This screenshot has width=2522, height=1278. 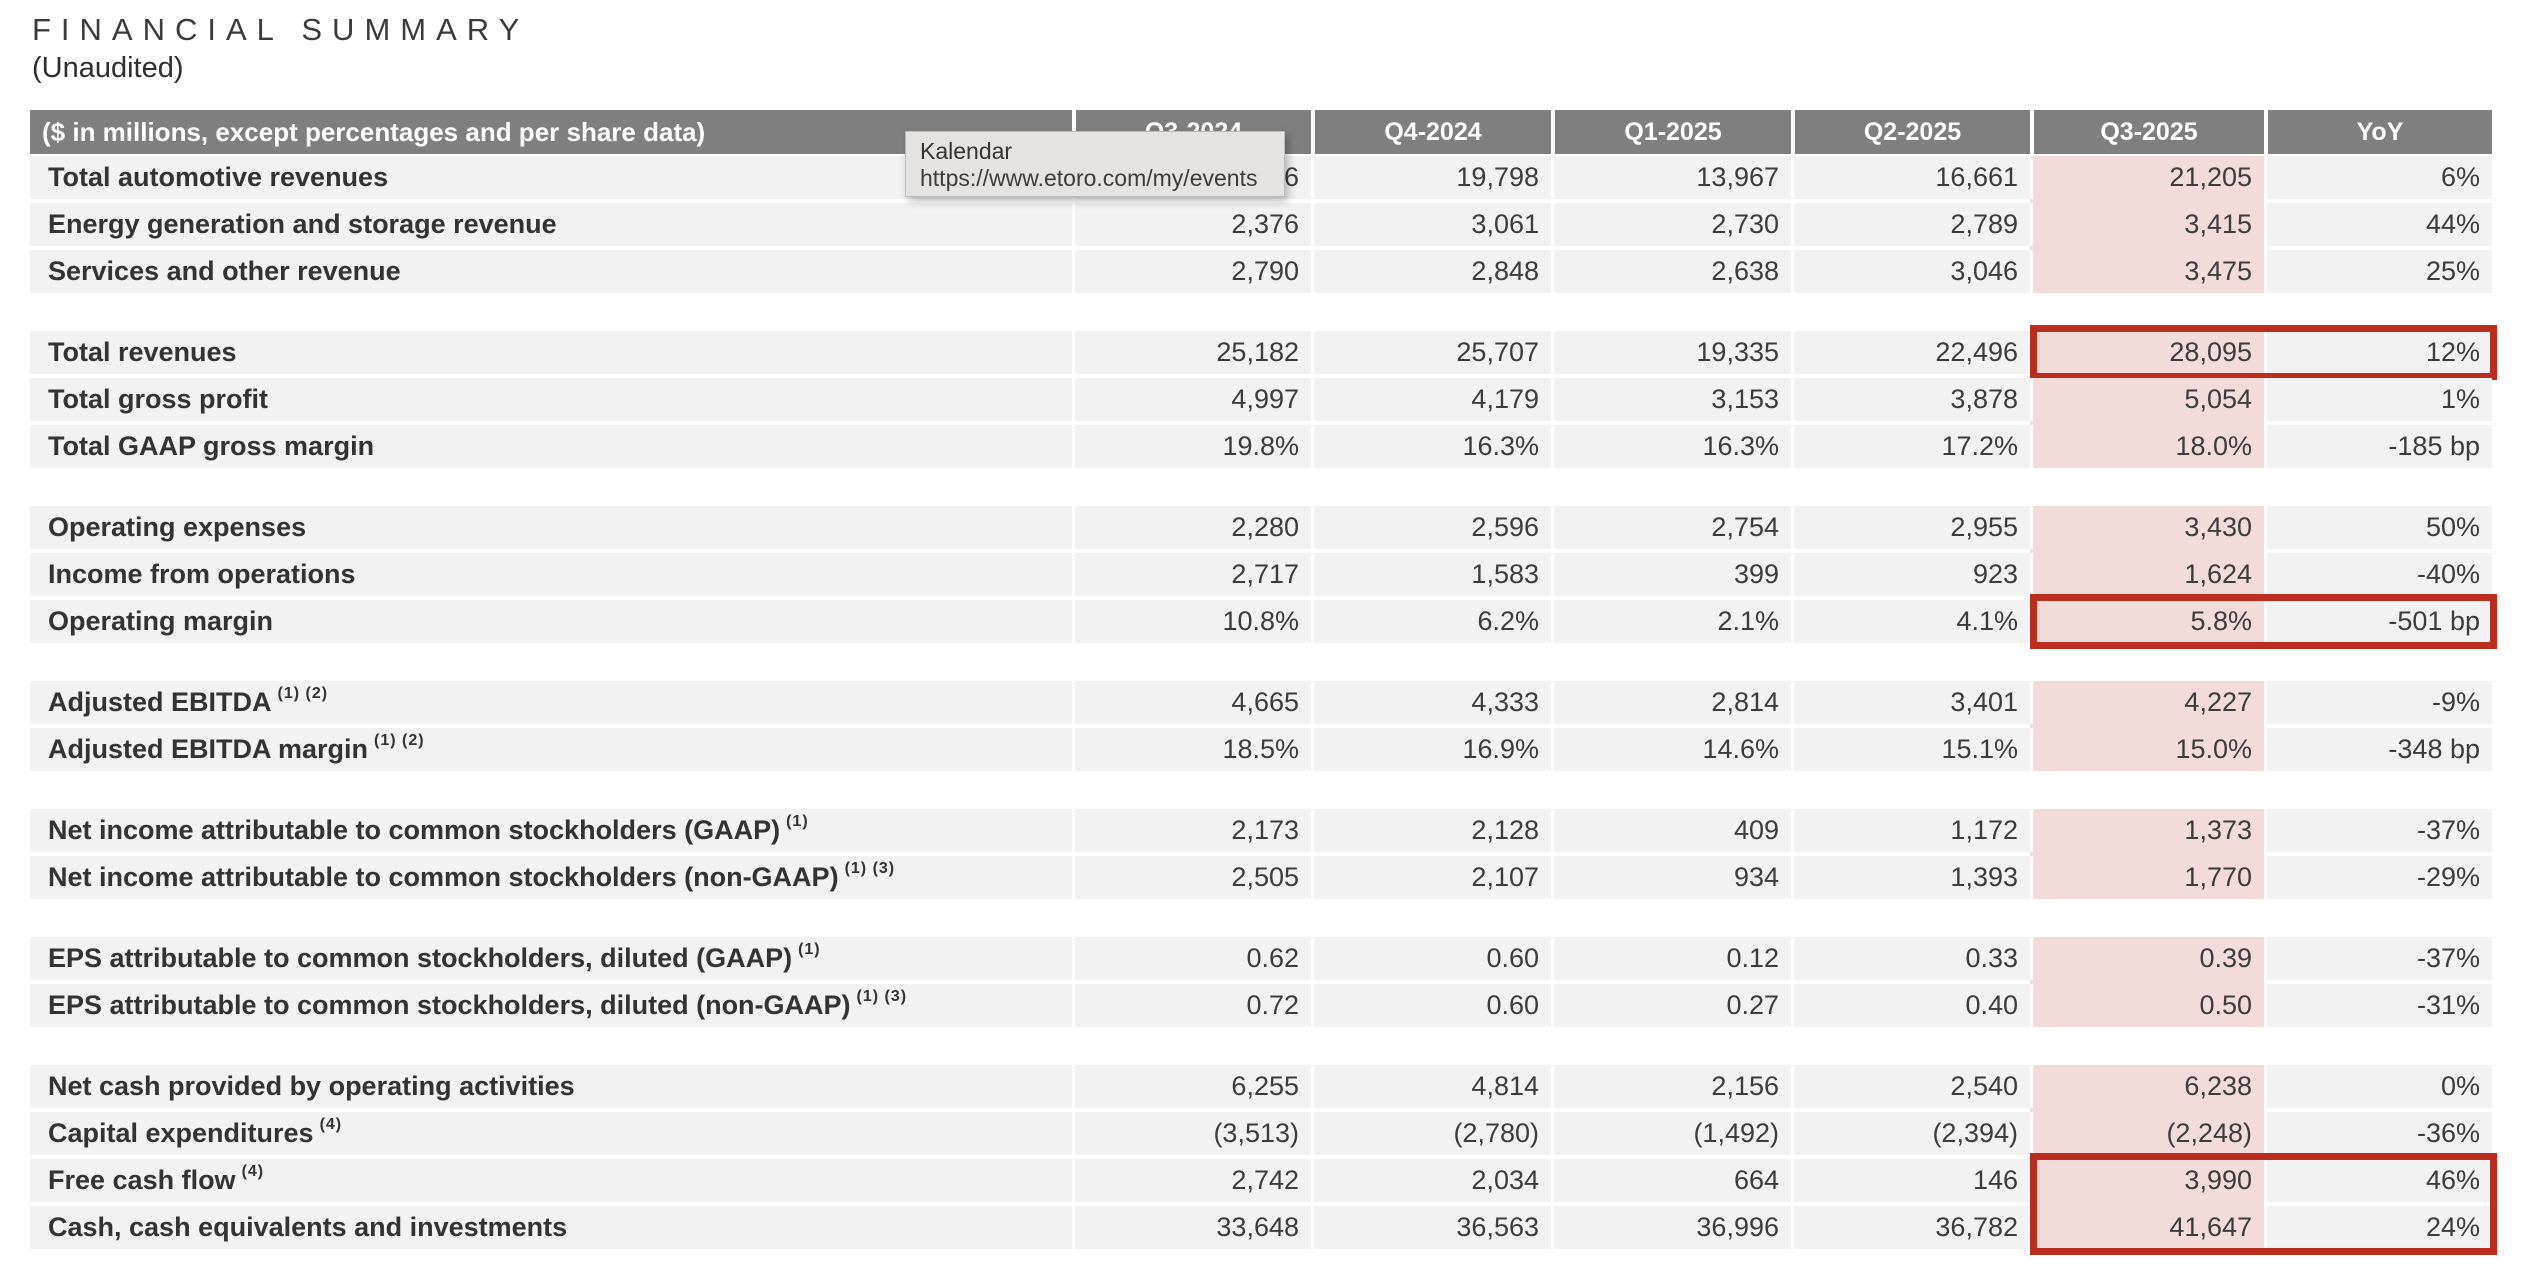 I want to click on row-label: Total revenues, so click(x=551, y=352).